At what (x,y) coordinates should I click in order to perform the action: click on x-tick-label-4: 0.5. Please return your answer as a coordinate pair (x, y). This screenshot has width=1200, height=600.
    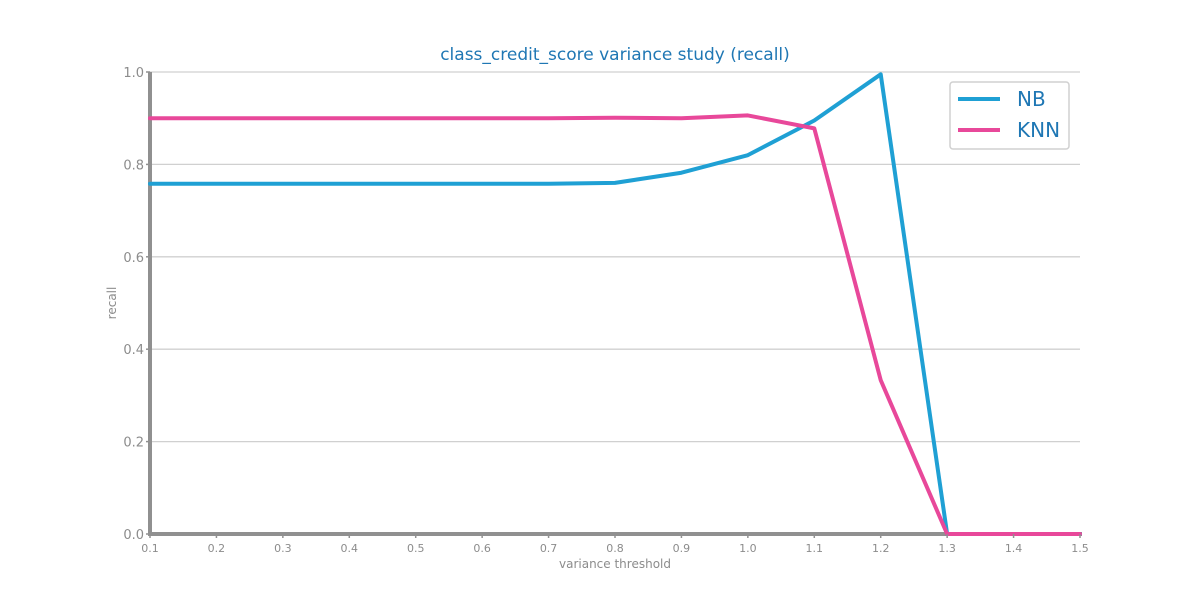
    Looking at the image, I should click on (416, 548).